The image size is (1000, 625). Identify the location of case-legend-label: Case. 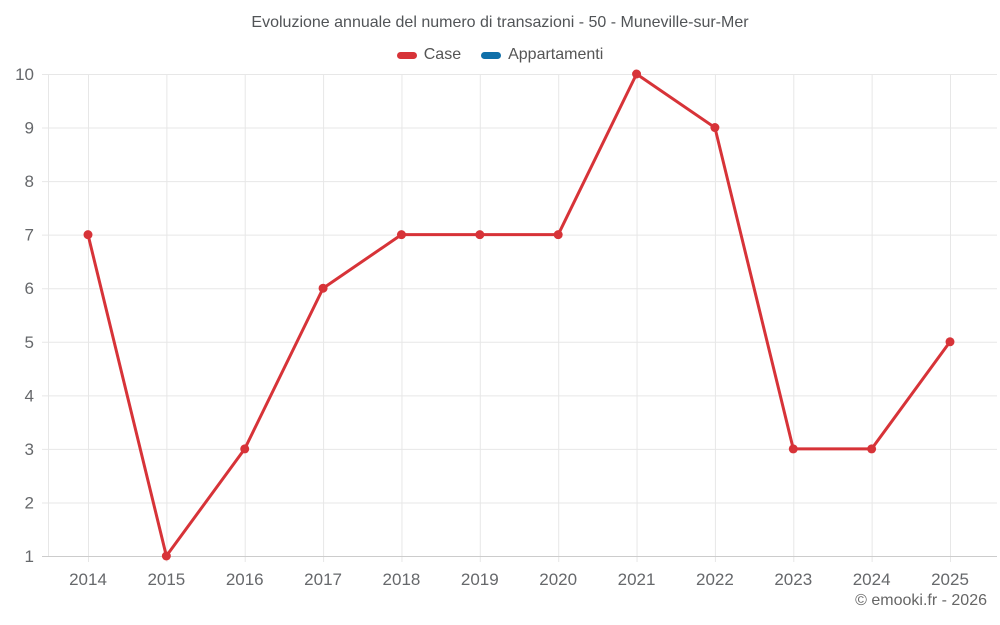
(442, 54).